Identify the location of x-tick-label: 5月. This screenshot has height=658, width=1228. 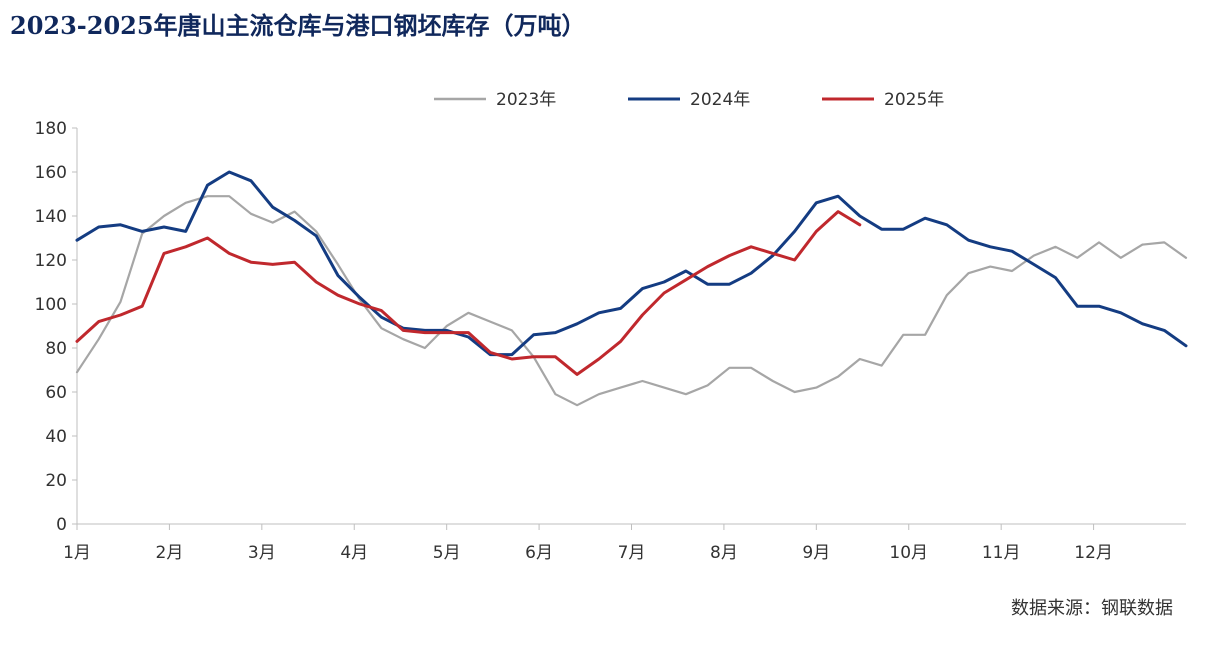
(447, 553).